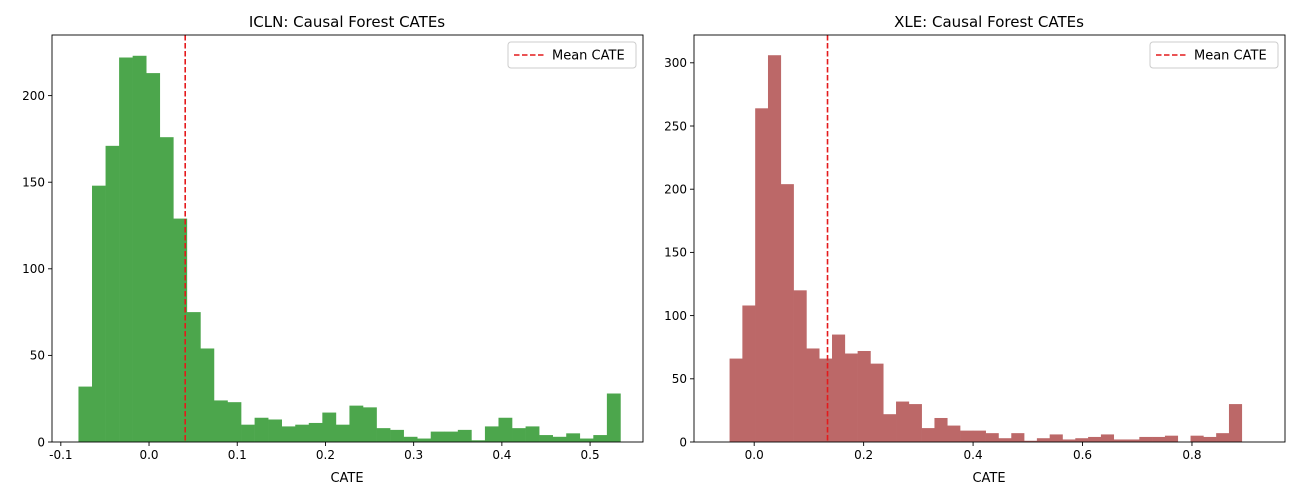  What do you see at coordinates (675, 63) in the screenshot?
I see `y-tick-label: 300` at bounding box center [675, 63].